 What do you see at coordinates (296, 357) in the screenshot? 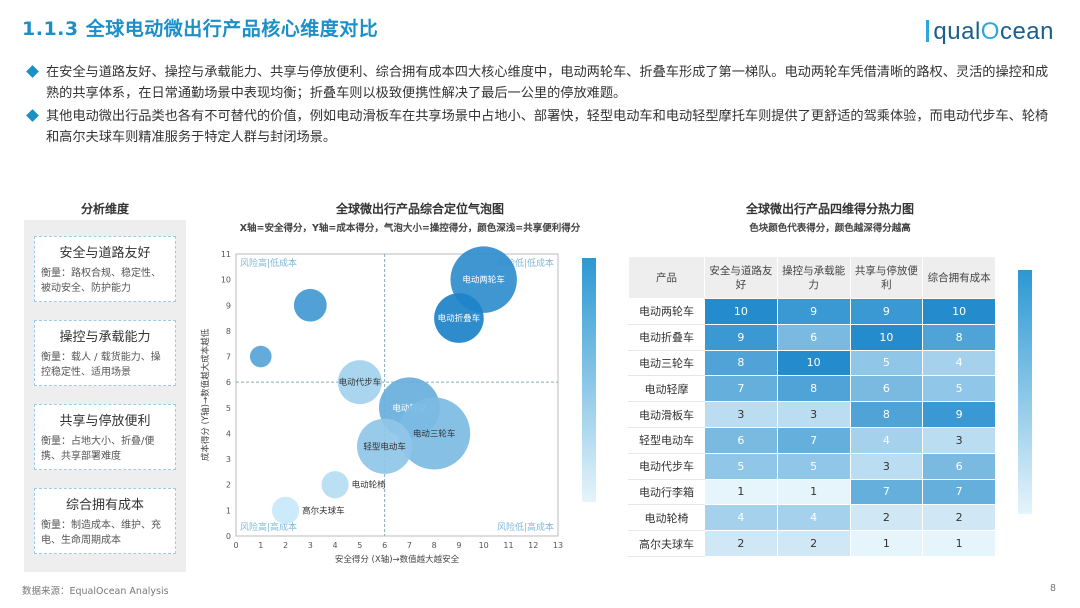
I see `bubble-label: 电动行李箱` at bounding box center [296, 357].